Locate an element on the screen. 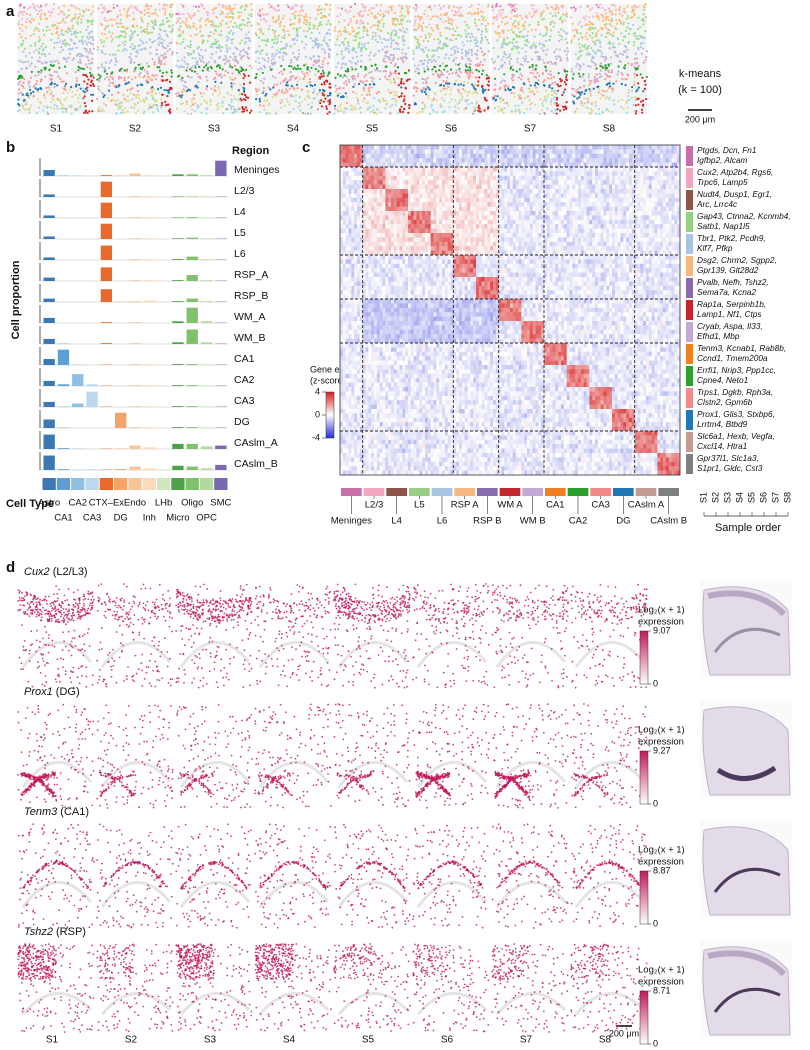 This screenshot has width=810, height=1050. tissue-map is located at coordinates (530, 58).